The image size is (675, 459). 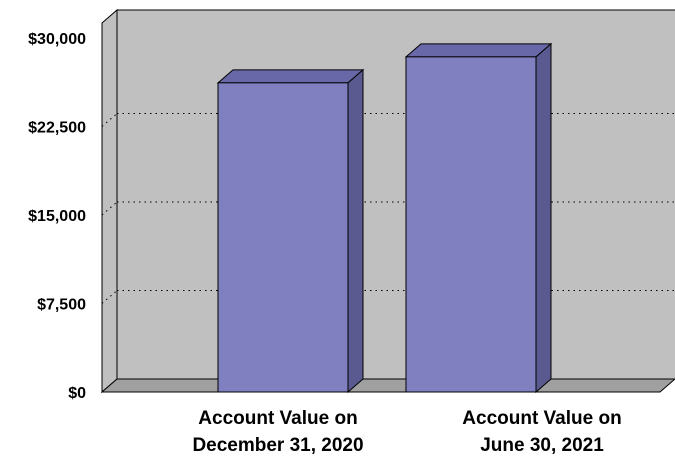 I want to click on x-category-label: December 31, 2020, so click(x=277, y=445).